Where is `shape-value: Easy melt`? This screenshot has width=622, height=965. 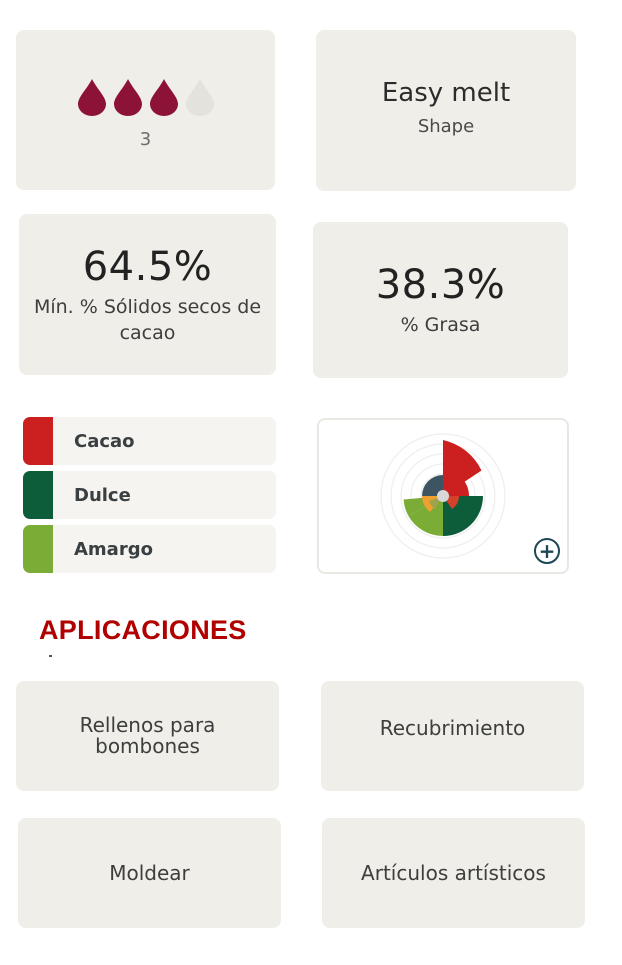 shape-value: Easy melt is located at coordinates (446, 93).